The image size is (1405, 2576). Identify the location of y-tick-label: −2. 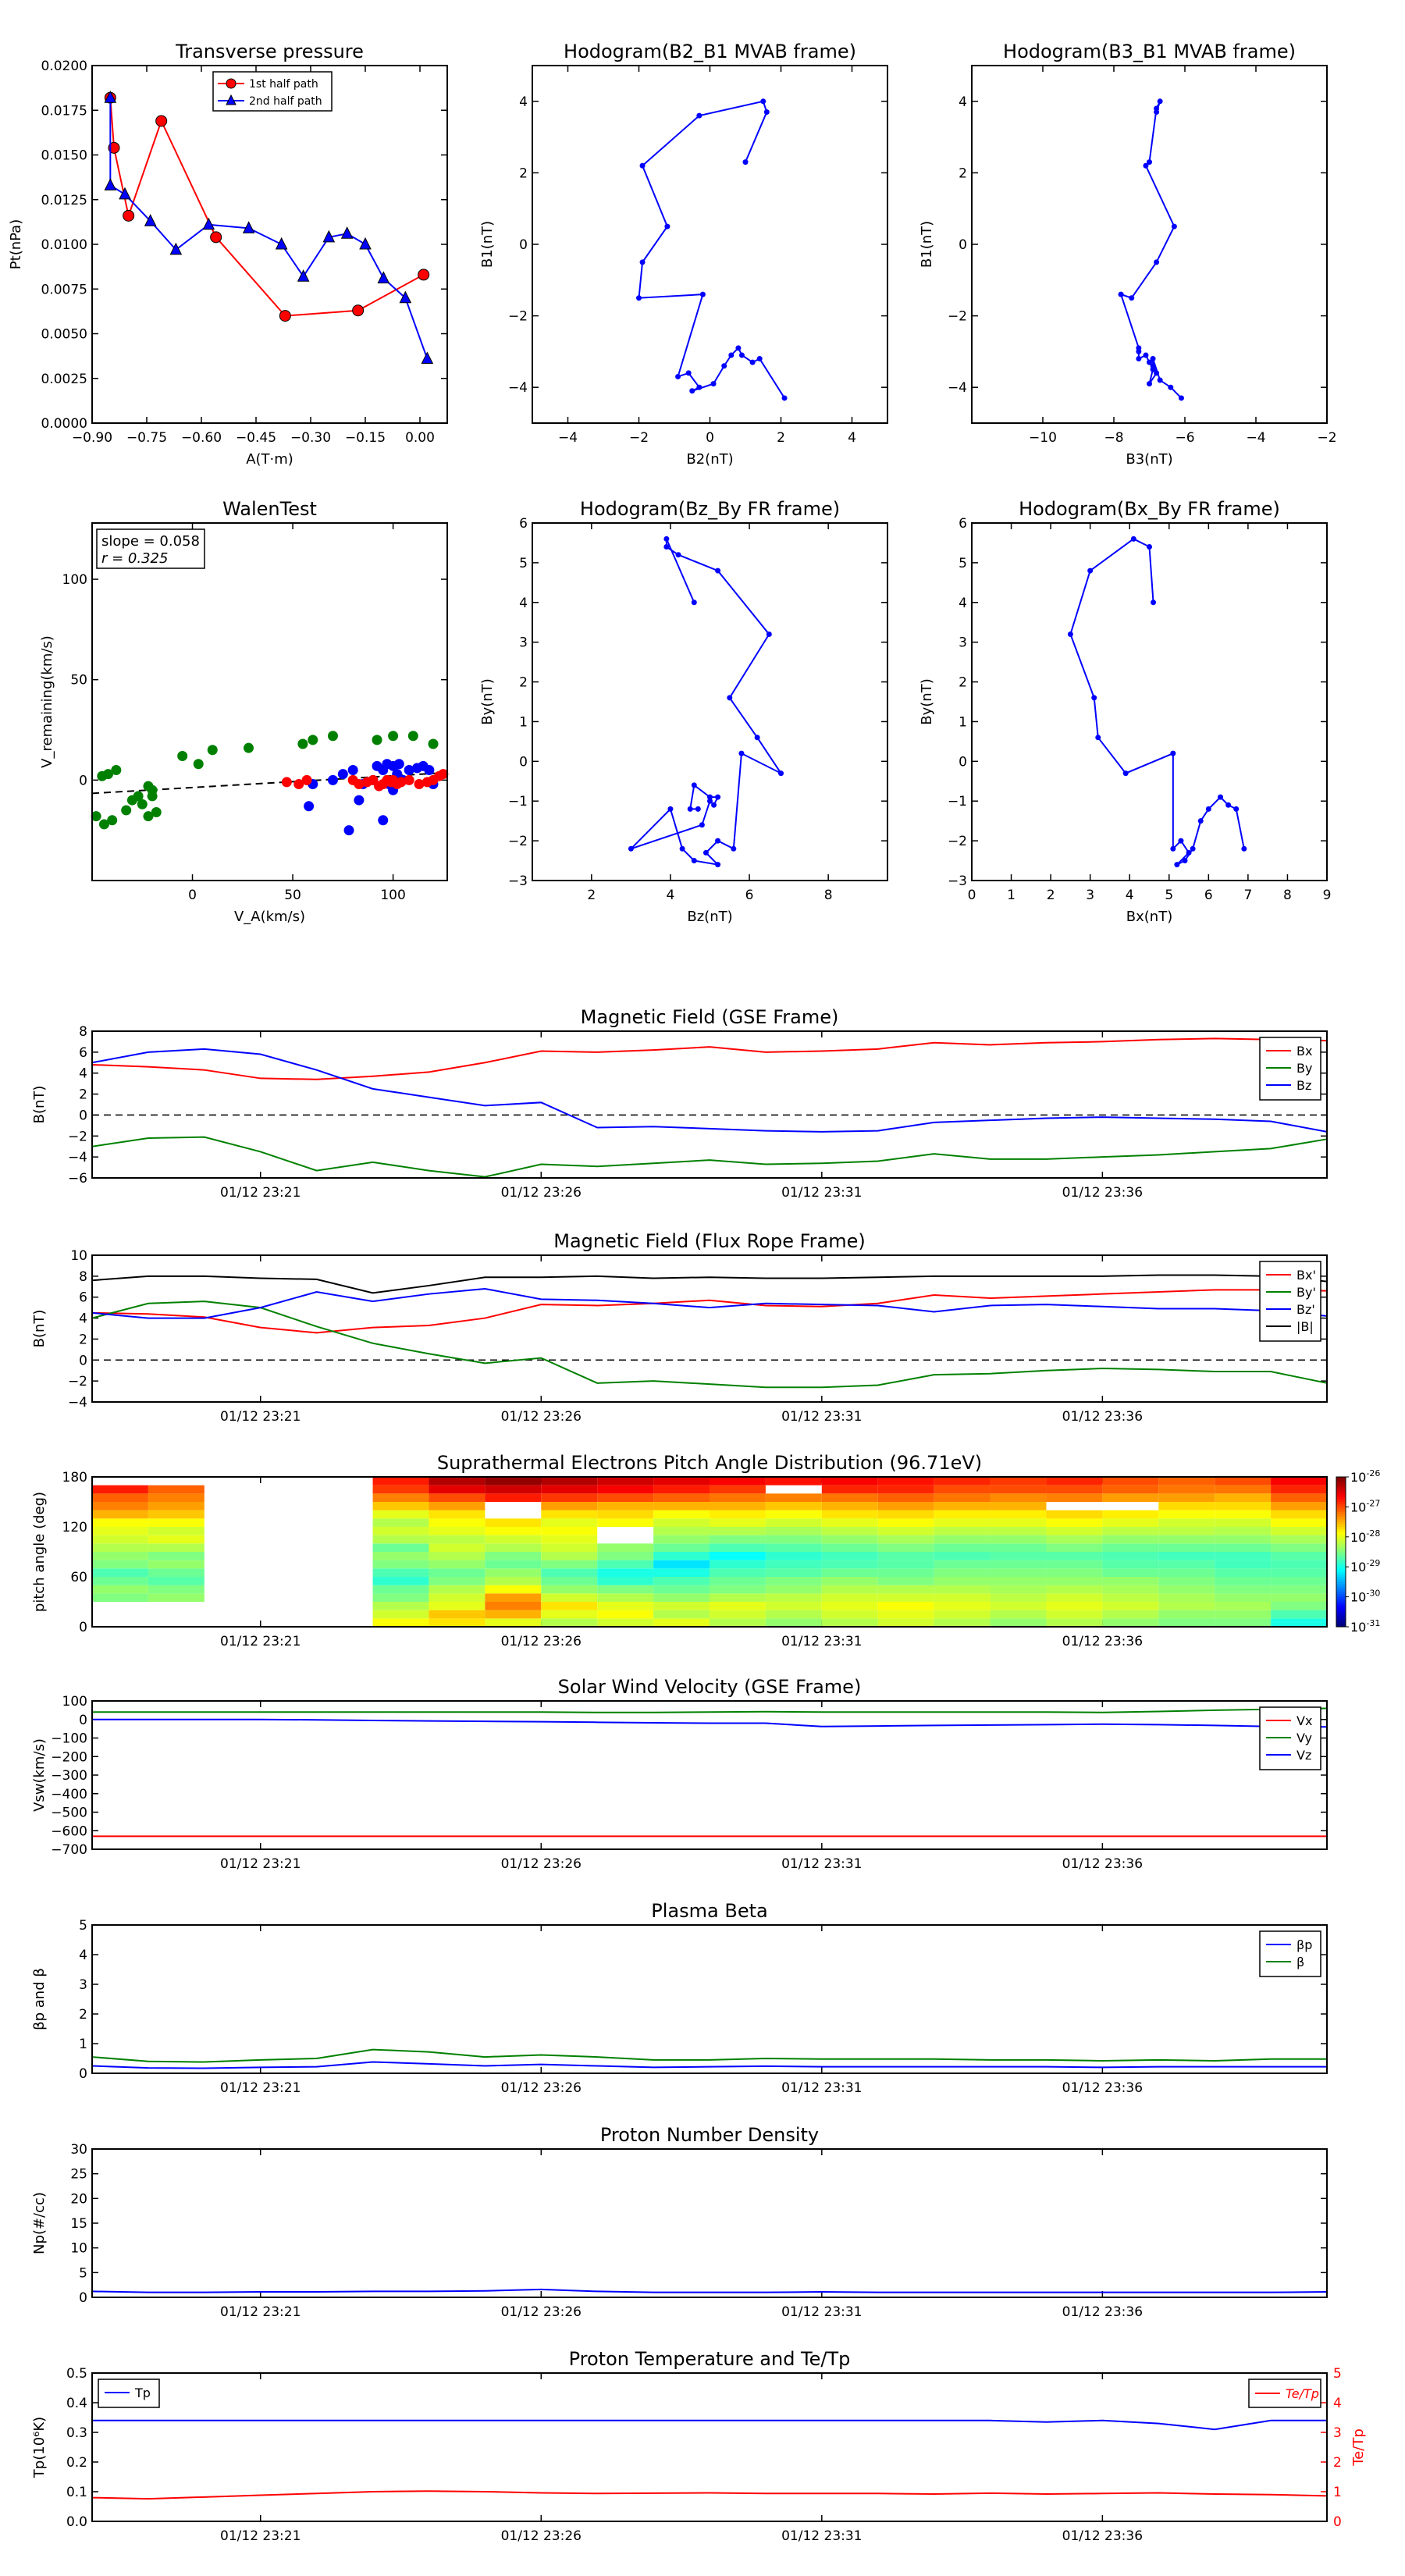
(518, 841).